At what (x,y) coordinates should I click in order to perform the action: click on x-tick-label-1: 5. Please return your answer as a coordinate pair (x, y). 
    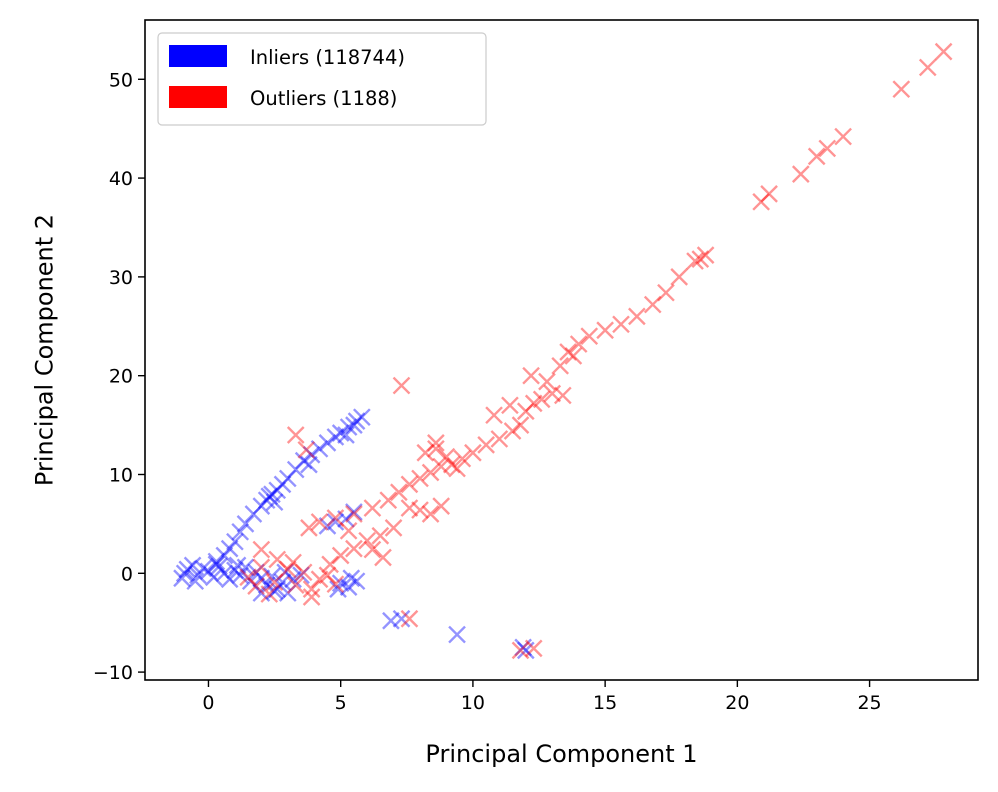
    Looking at the image, I should click on (341, 703).